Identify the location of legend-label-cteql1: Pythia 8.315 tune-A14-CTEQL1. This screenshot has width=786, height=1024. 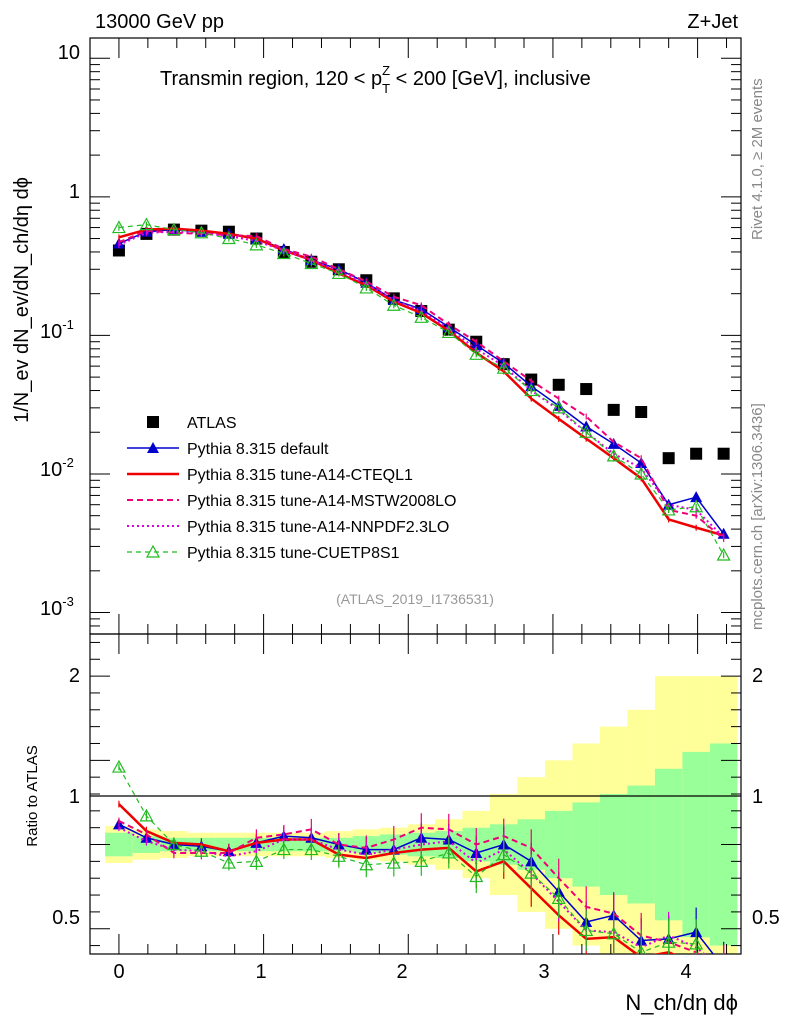
(300, 475).